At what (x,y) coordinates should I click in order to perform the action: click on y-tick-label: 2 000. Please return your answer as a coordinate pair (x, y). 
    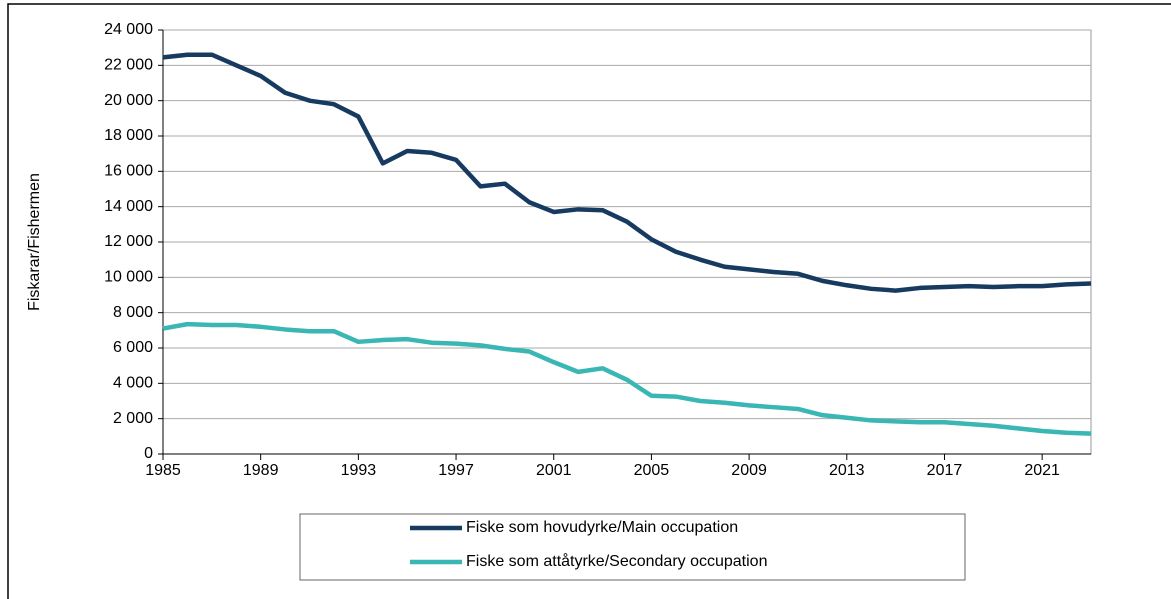
    Looking at the image, I should click on (133, 418).